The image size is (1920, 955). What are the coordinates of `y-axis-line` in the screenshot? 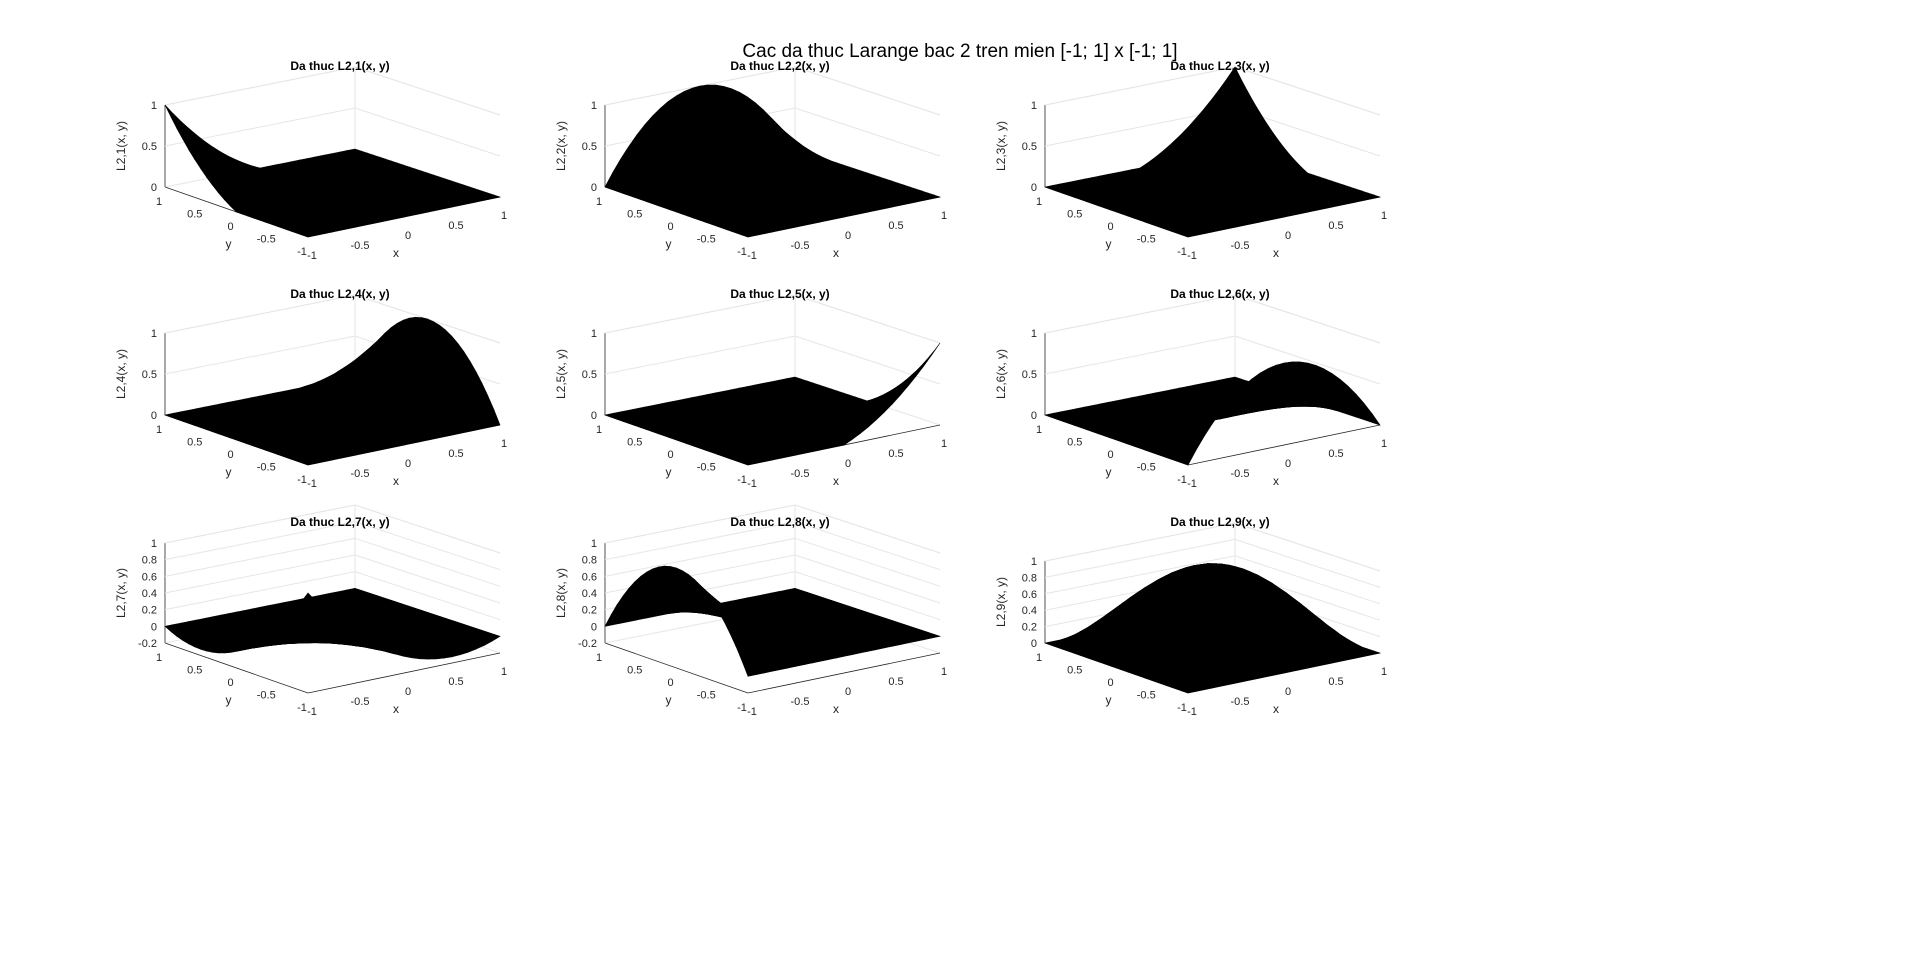 It's located at (236, 668).